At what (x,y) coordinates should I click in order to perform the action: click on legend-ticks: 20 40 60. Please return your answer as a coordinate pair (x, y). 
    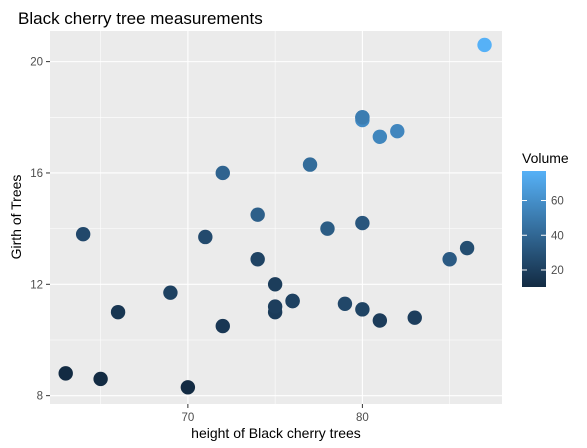
    Looking at the image, I should click on (543, 236).